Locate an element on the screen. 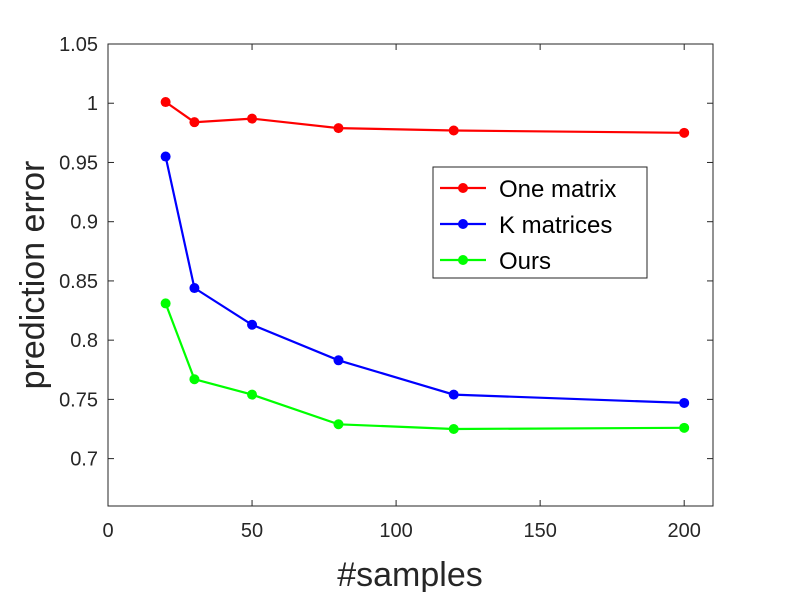 The width and height of the screenshot is (789, 592). y-tick-label: 0.85 is located at coordinates (78, 282).